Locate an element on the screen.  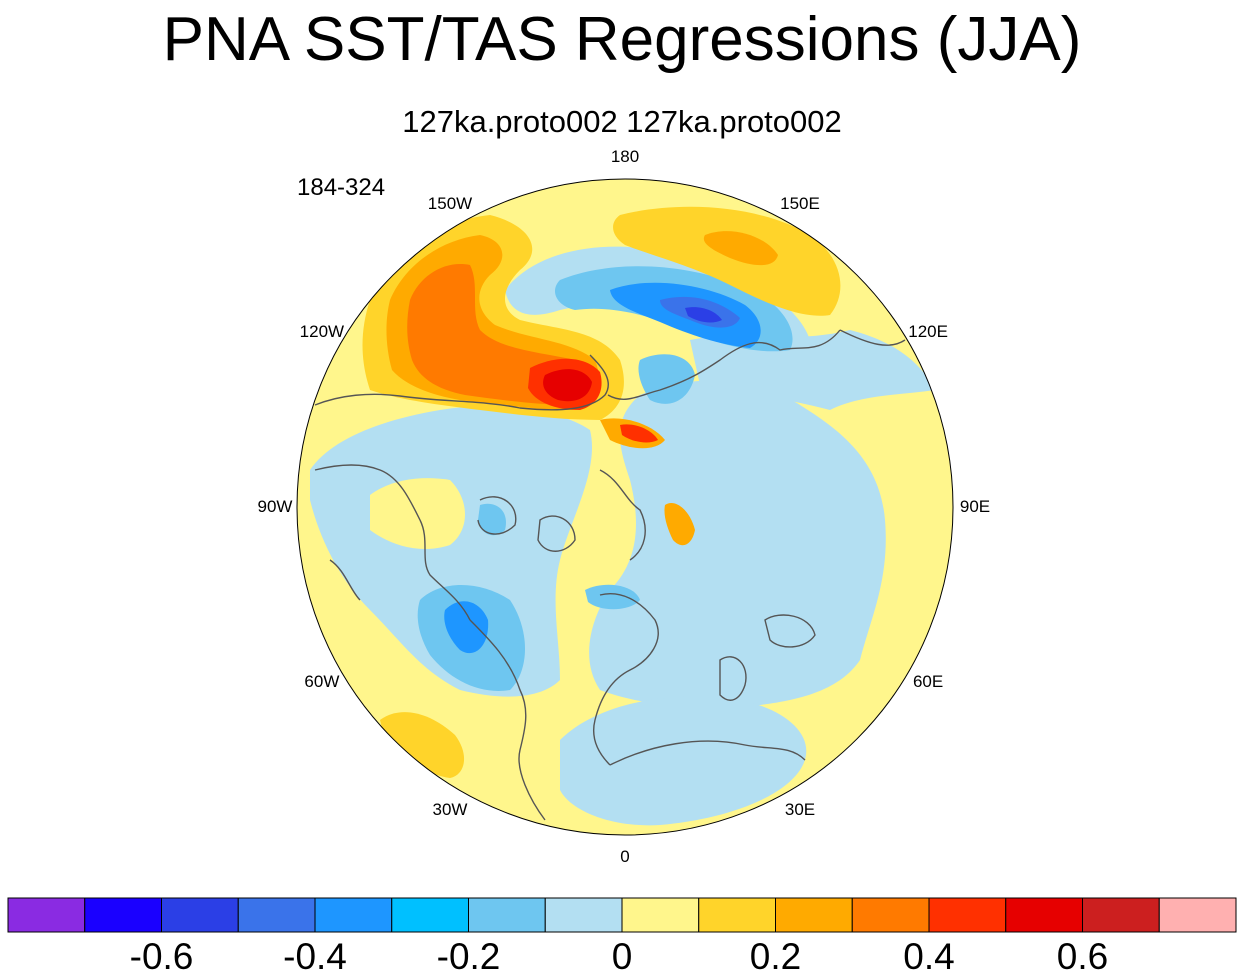
longitude-label: 120W is located at coordinates (322, 331).